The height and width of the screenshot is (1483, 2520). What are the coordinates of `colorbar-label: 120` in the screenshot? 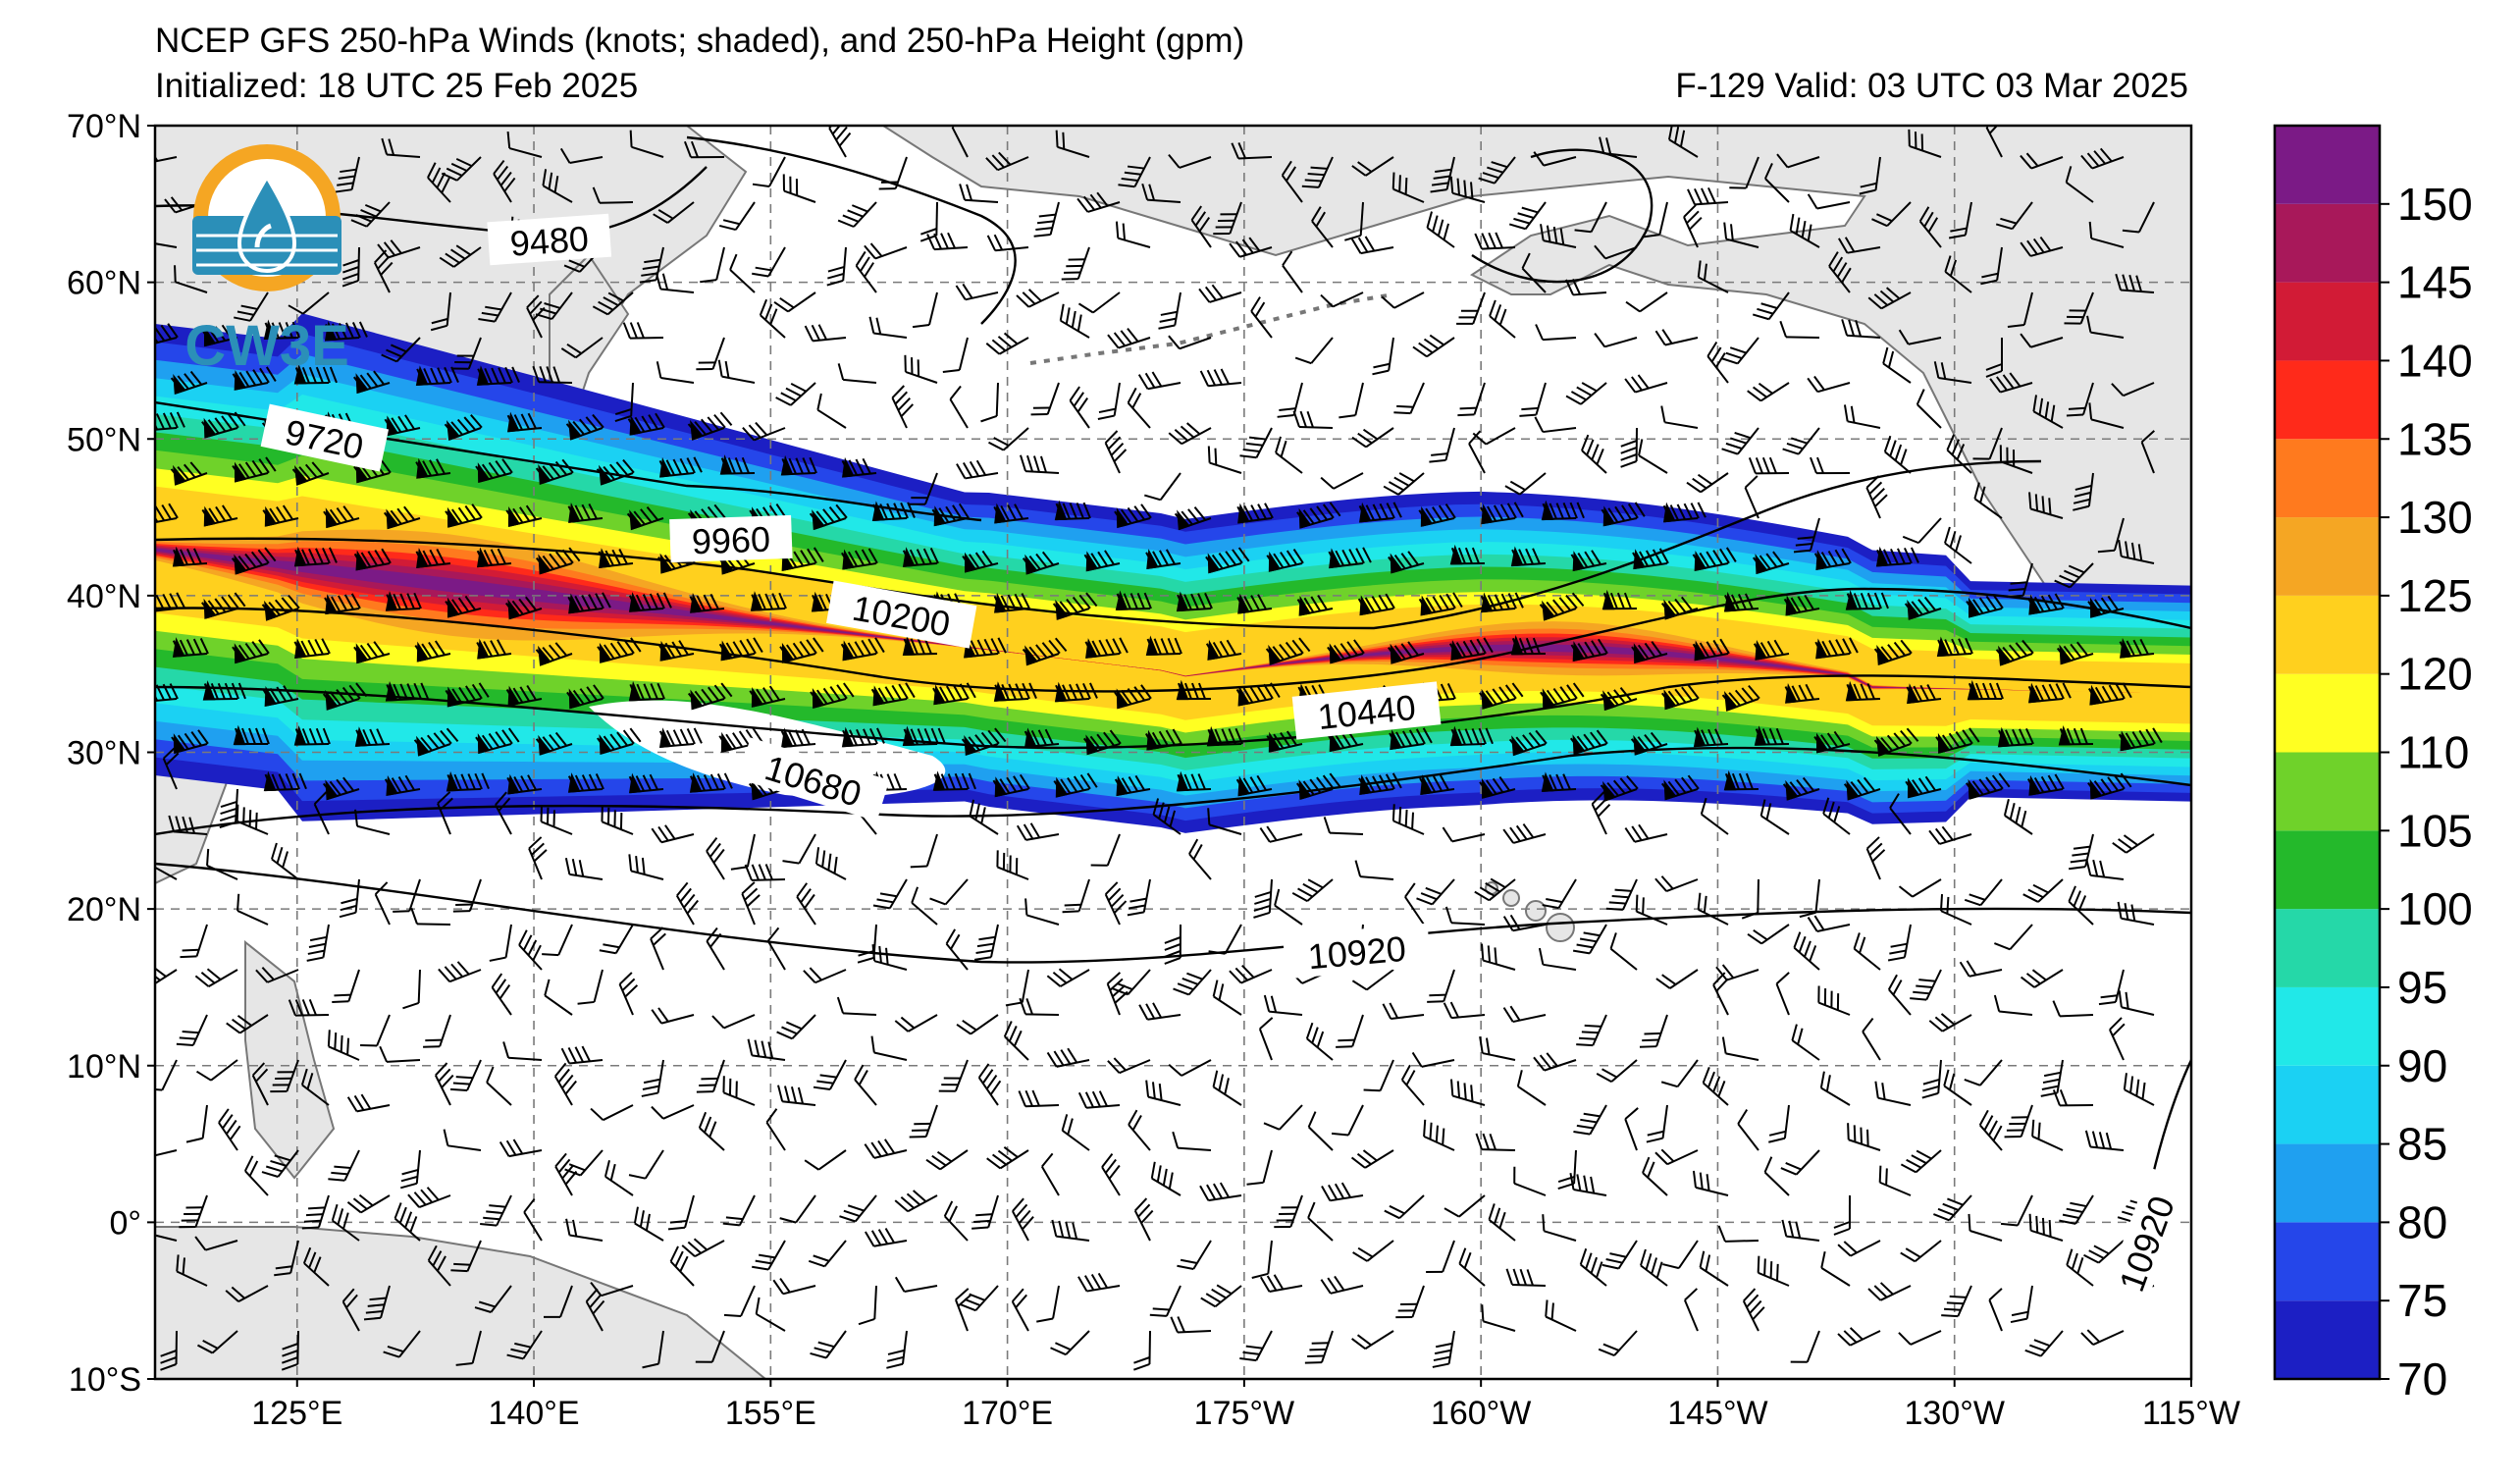 It's located at (2435, 674).